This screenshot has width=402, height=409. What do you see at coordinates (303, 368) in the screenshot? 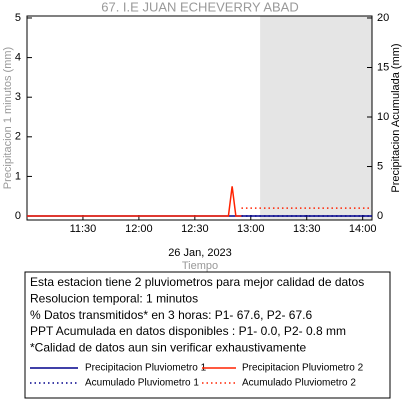
I see `legend-label: Precipitacion Pluviometro 2` at bounding box center [303, 368].